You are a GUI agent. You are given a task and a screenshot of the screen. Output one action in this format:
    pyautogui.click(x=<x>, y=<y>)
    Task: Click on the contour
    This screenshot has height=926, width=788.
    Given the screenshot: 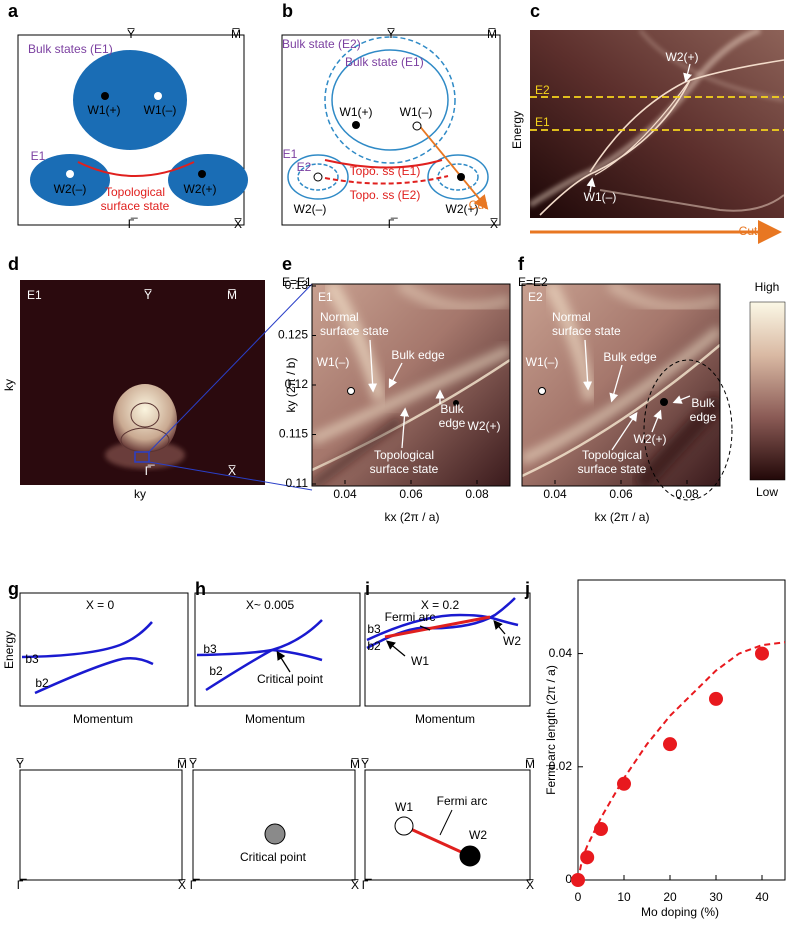 What is the action you would take?
    pyautogui.click(x=145, y=415)
    